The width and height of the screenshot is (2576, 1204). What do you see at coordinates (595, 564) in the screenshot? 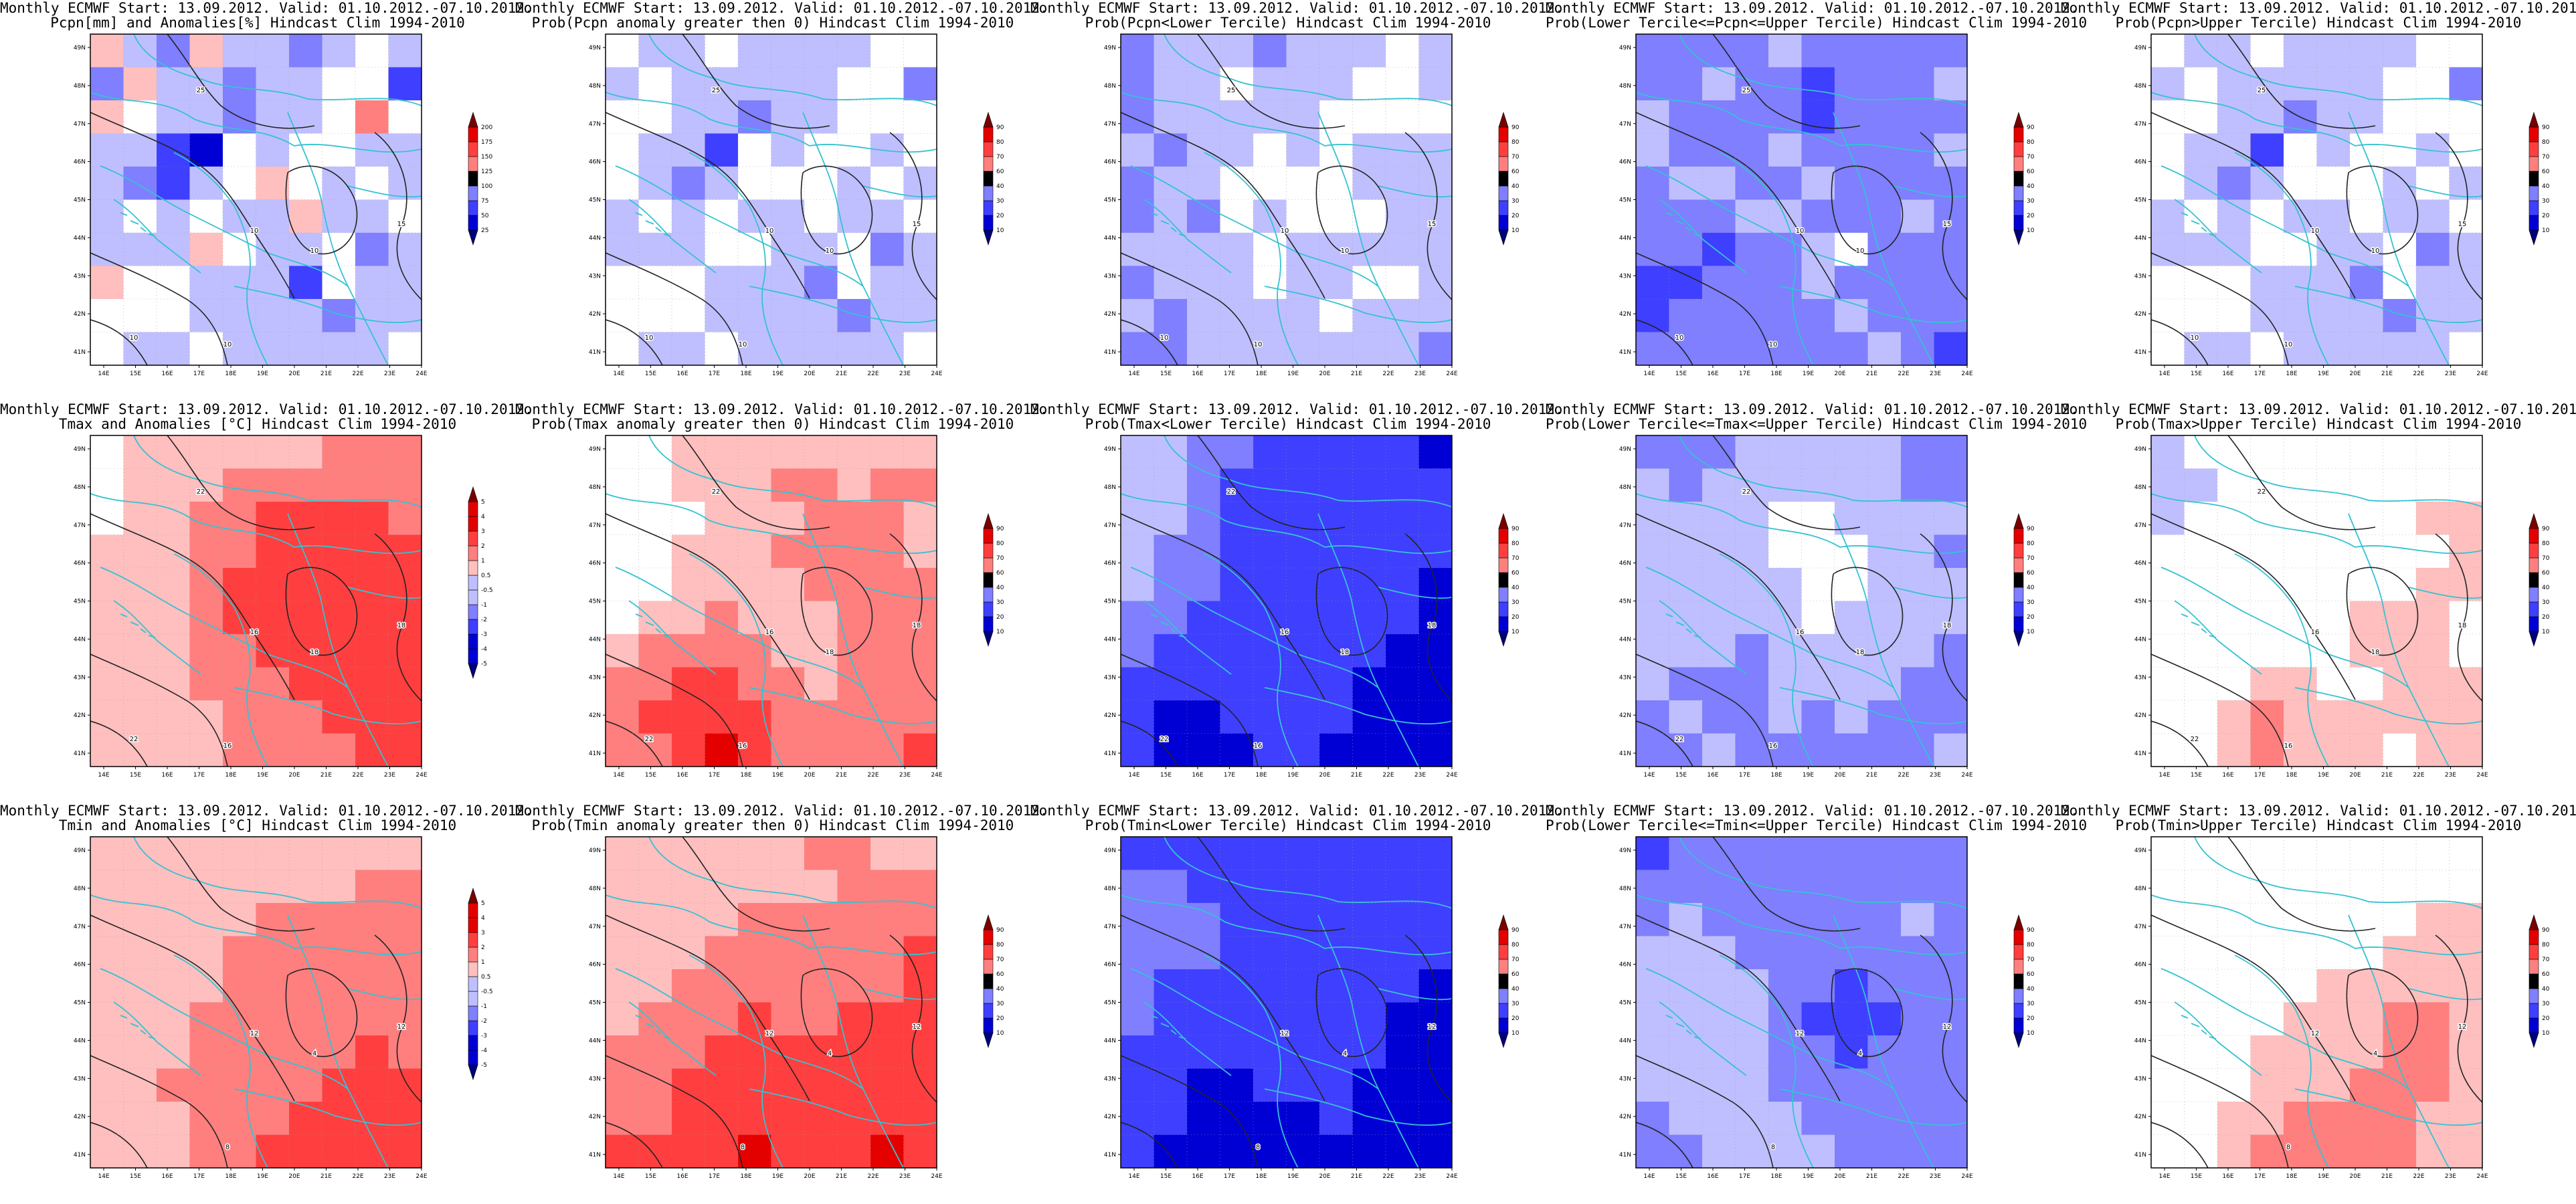
I see `lat-tick-label: 46N` at bounding box center [595, 564].